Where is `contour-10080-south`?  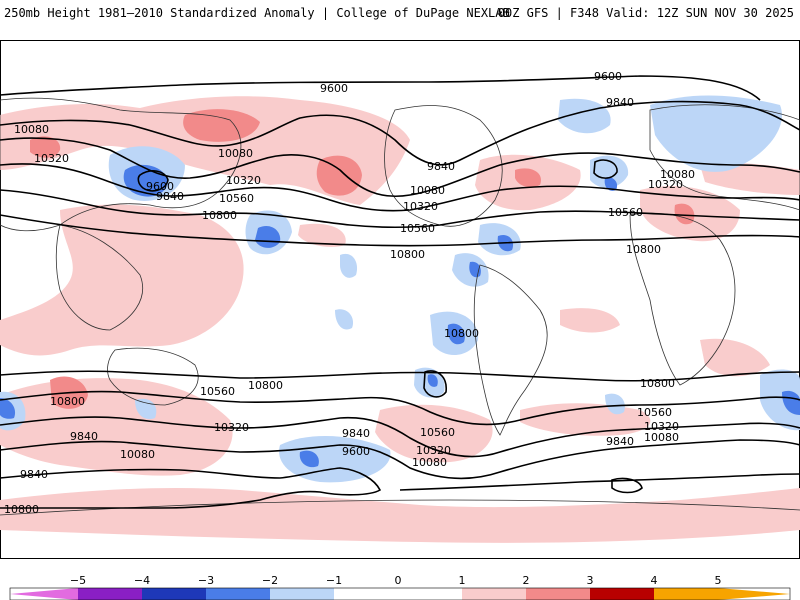
contour-10080-south is located at coordinates (400, 459).